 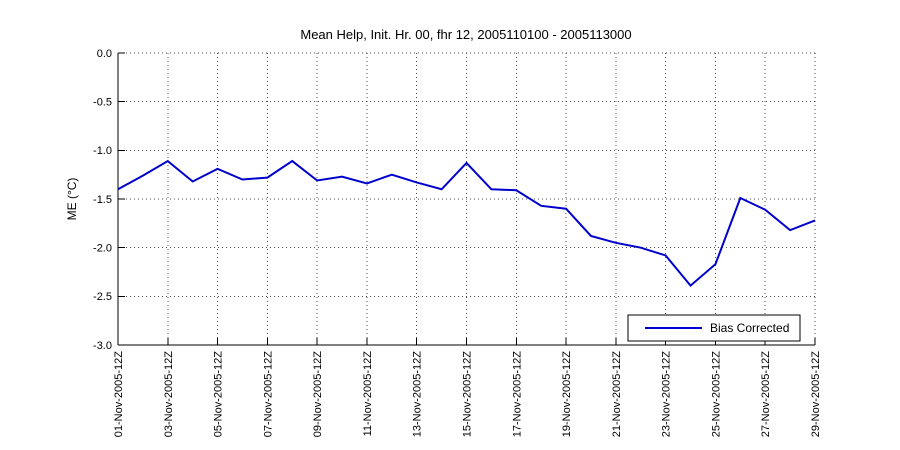 What do you see at coordinates (102, 249) in the screenshot?
I see `y-tick-label: -2.0` at bounding box center [102, 249].